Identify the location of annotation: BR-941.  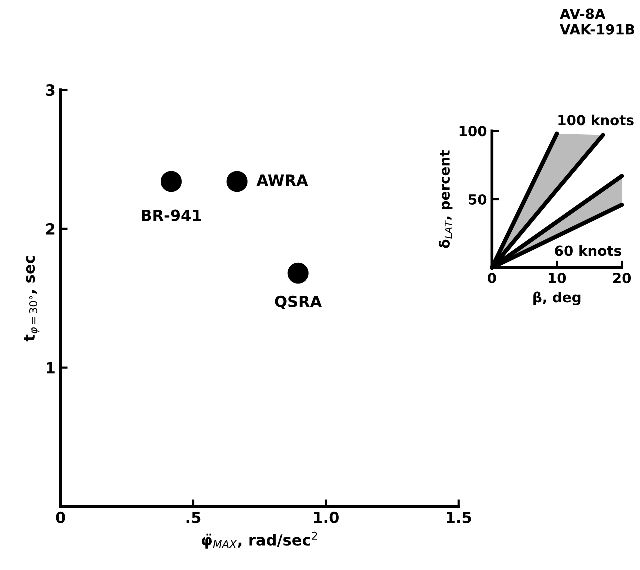
(172, 216).